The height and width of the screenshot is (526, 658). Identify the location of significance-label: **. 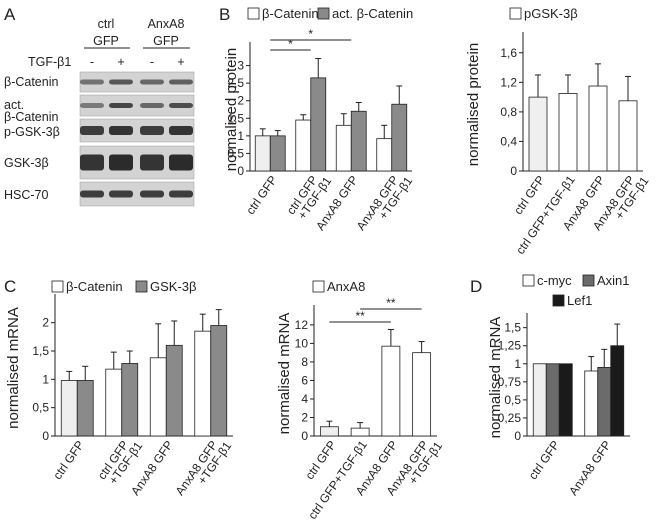
(360, 316).